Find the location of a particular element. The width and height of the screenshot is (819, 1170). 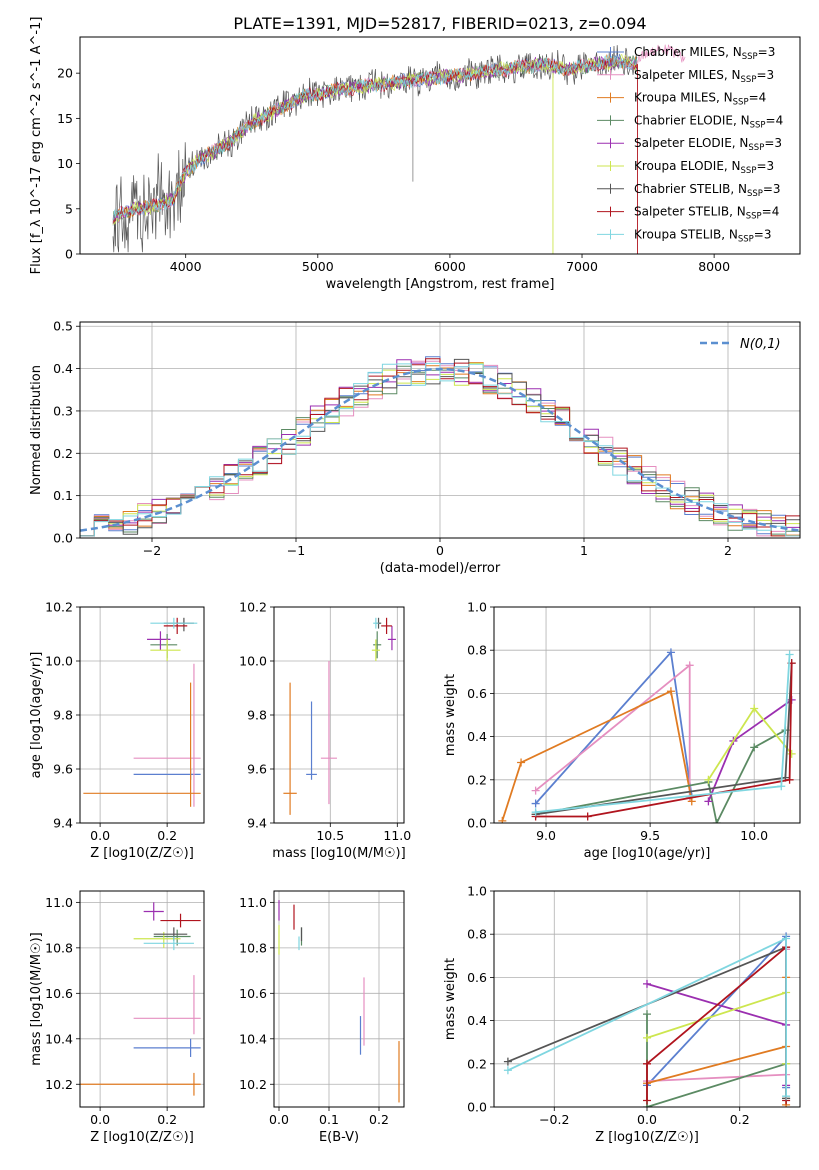

x-tick-label: 8000 is located at coordinates (714, 266).